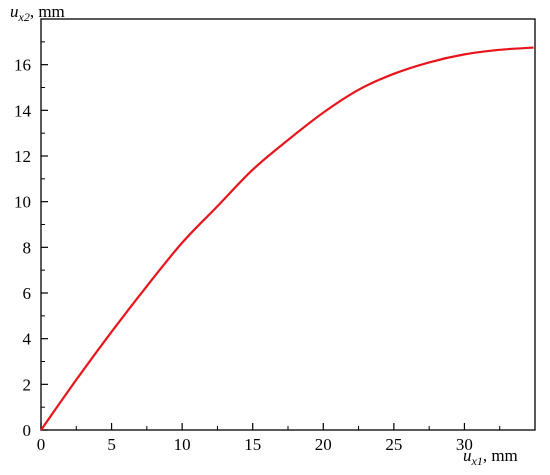 This screenshot has width=550, height=475. I want to click on y-tick-label: 2, so click(27, 384).